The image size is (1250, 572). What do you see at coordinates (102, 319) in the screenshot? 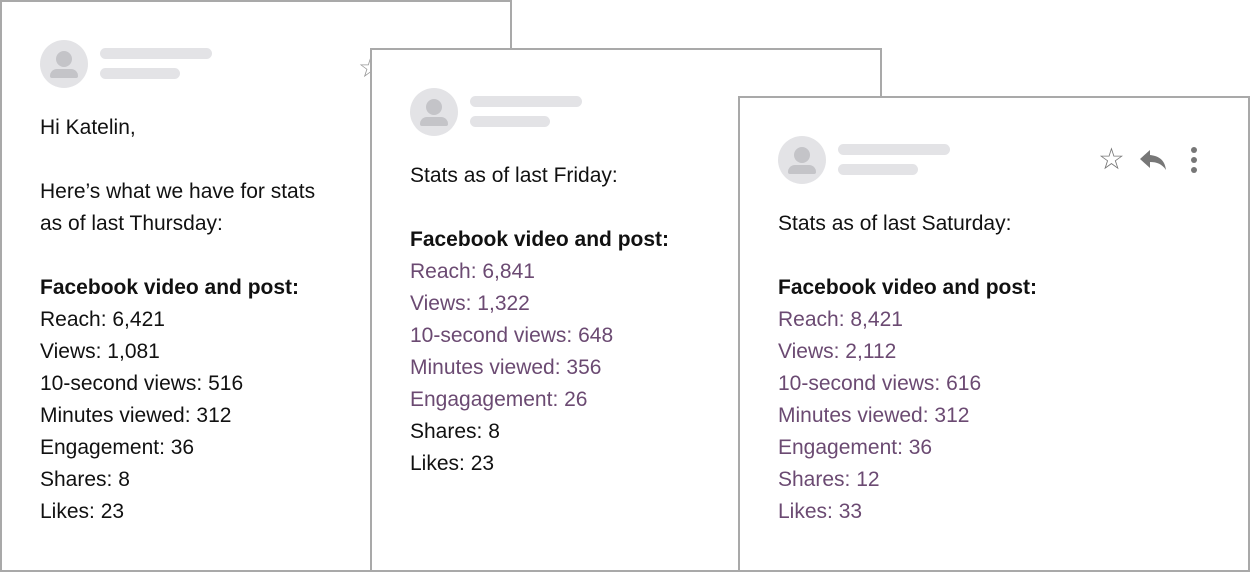
I see `stat-line: Reach: 6,421` at bounding box center [102, 319].